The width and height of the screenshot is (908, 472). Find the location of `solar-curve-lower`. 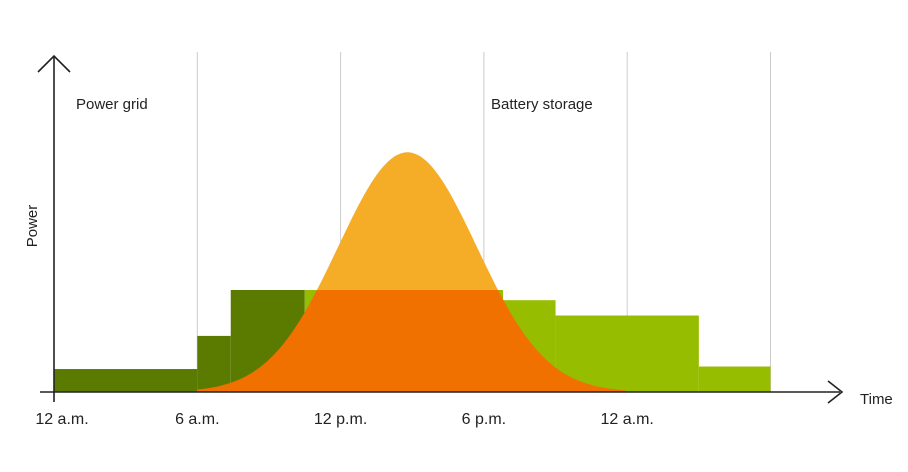

solar-curve-lower is located at coordinates (412, 341).